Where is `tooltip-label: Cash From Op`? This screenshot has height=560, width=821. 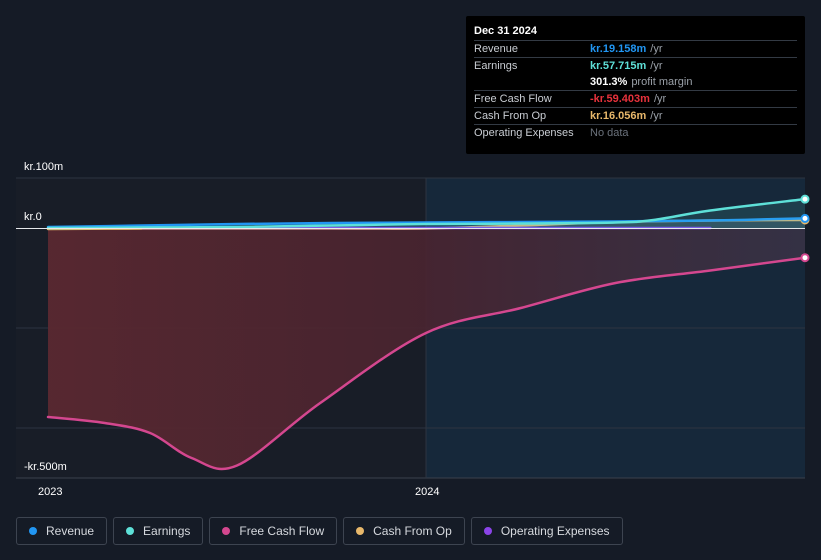
tooltip-label: Cash From Op is located at coordinates (510, 116).